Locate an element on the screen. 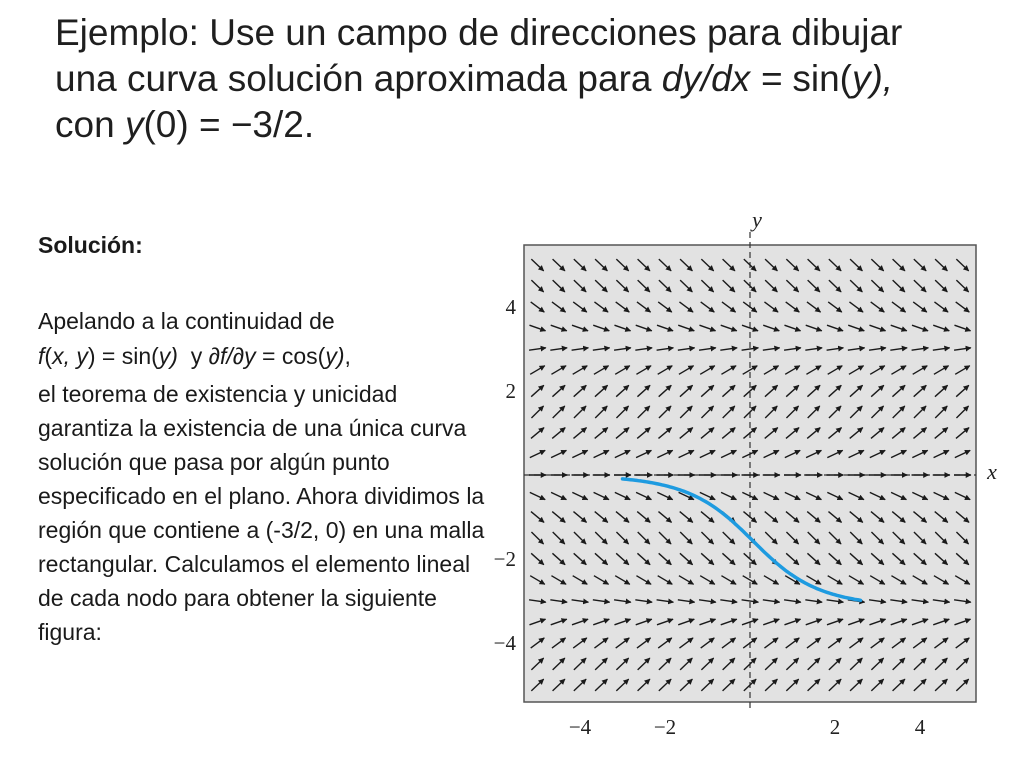 The height and width of the screenshot is (768, 1024). x-tick-label: −4 is located at coordinates (580, 727).